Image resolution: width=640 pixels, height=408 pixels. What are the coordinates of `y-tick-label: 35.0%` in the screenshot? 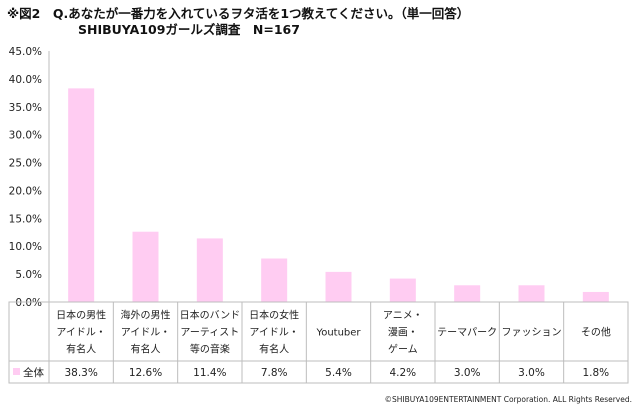 It's located at (25, 108).